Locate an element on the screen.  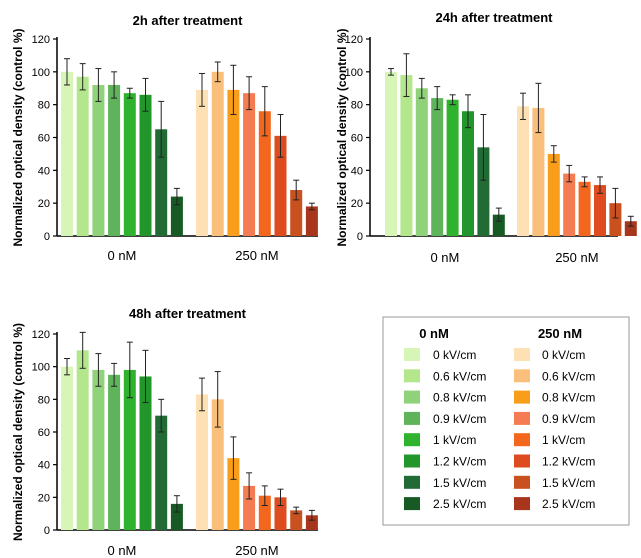
legend-frame is located at coordinates (506, 421).